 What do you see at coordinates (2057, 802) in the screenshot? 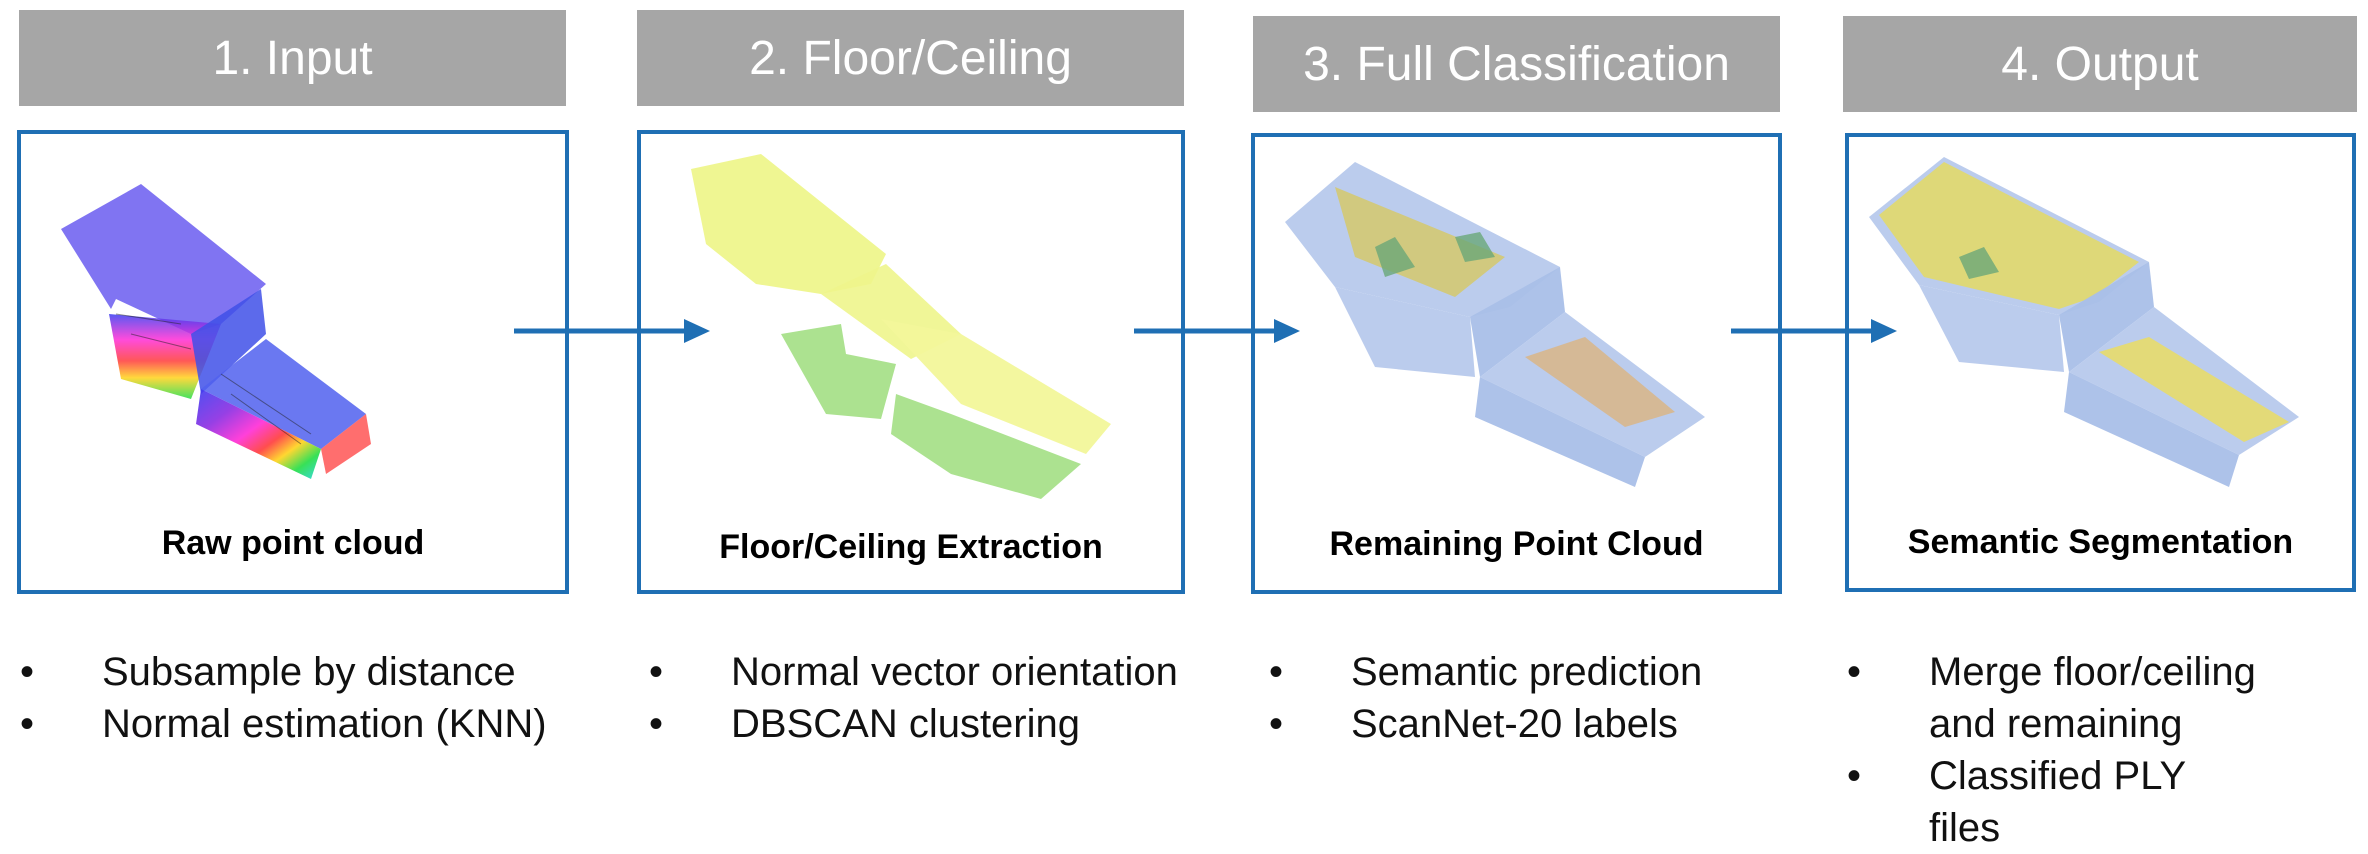
I see `bullet-item: Classified PLY files` at bounding box center [2057, 802].